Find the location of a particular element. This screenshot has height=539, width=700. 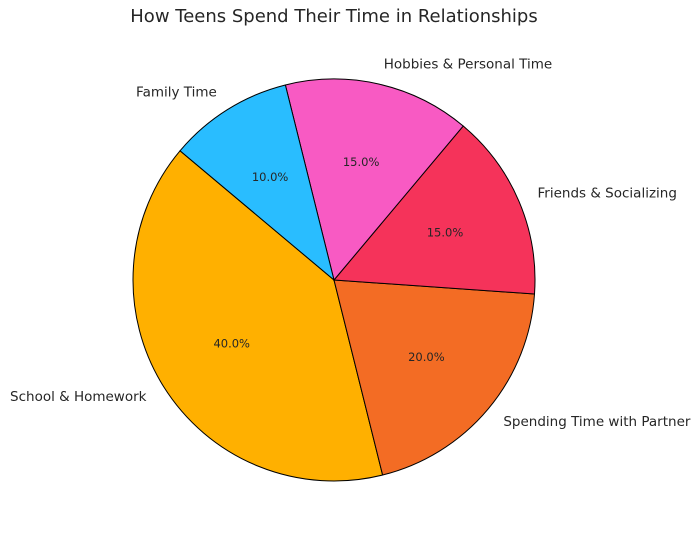

slice-label: Hobbies & Personal Time is located at coordinates (468, 65).